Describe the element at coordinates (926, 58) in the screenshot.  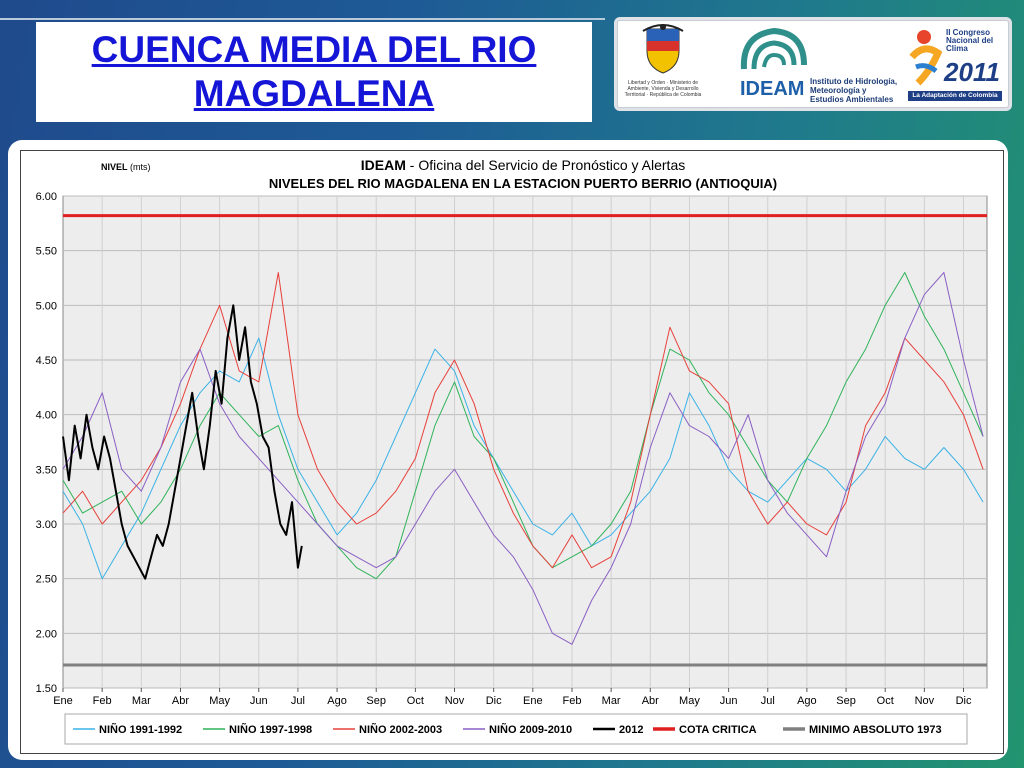
I see `congreso-figure-icon` at that location.